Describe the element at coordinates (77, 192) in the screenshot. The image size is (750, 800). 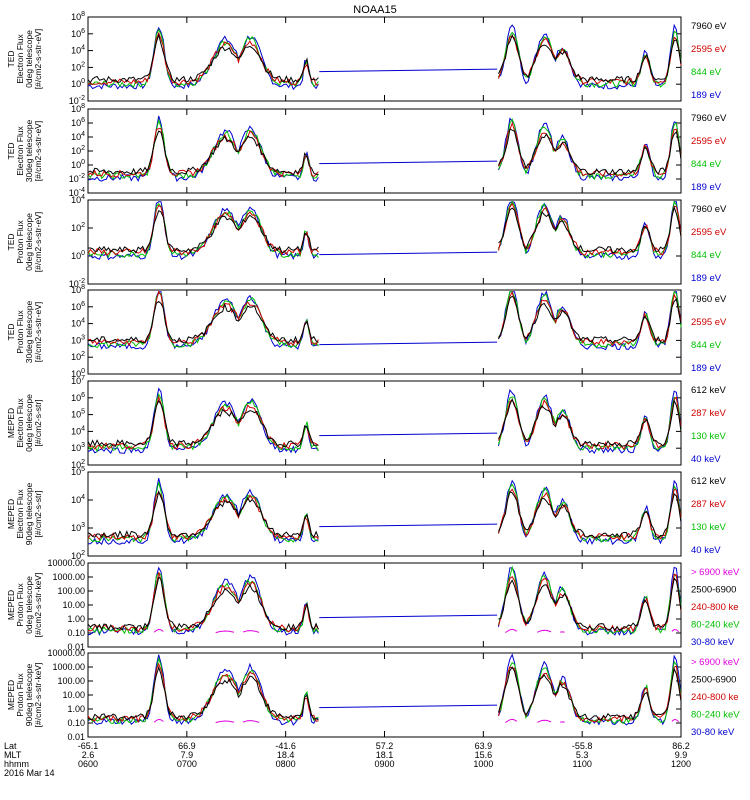
I see `y-tick-label: 10⁻⁴` at that location.